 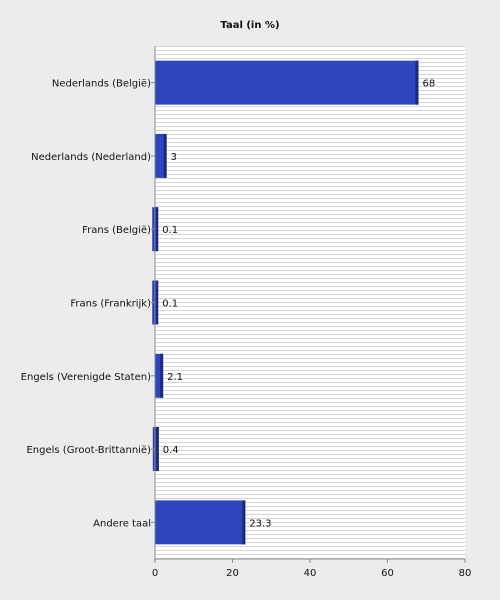 I want to click on category-label: Engels (Verenigde Staten), so click(x=86, y=377).